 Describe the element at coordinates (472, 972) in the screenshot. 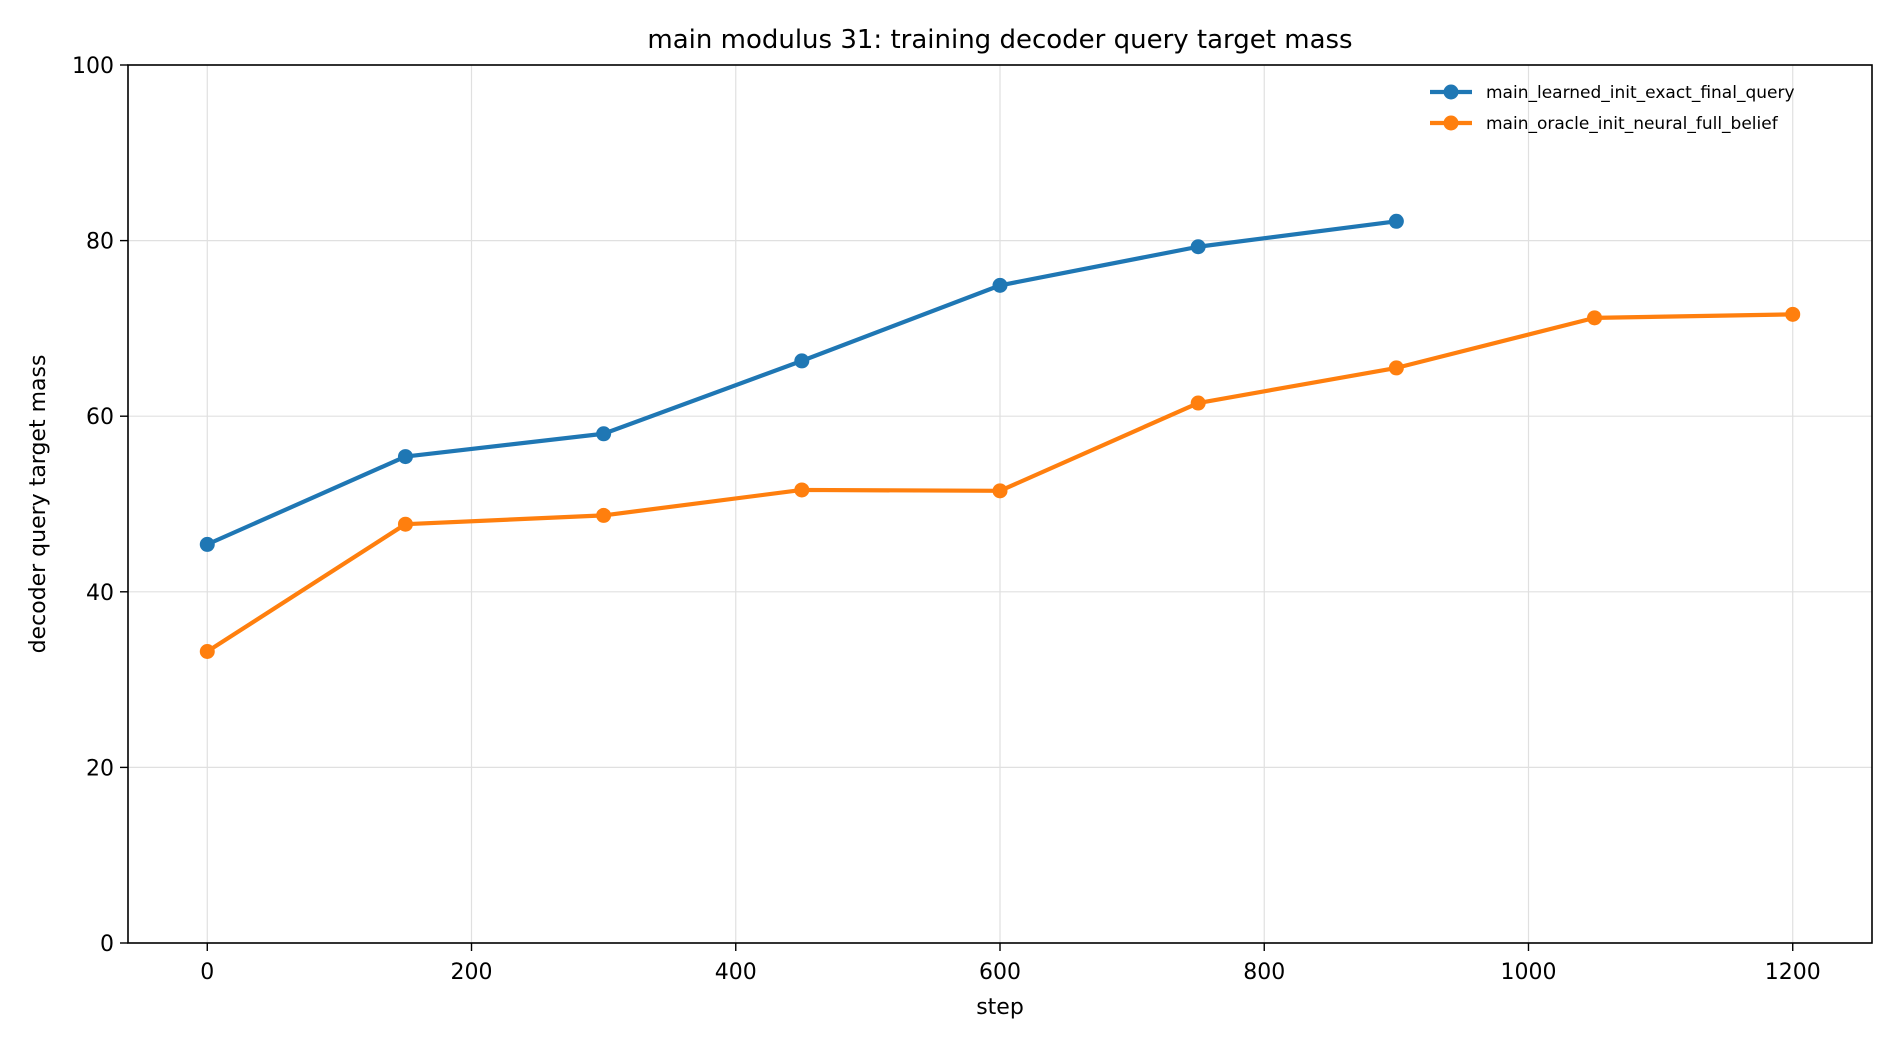

I see `x-tick-label: 200` at that location.